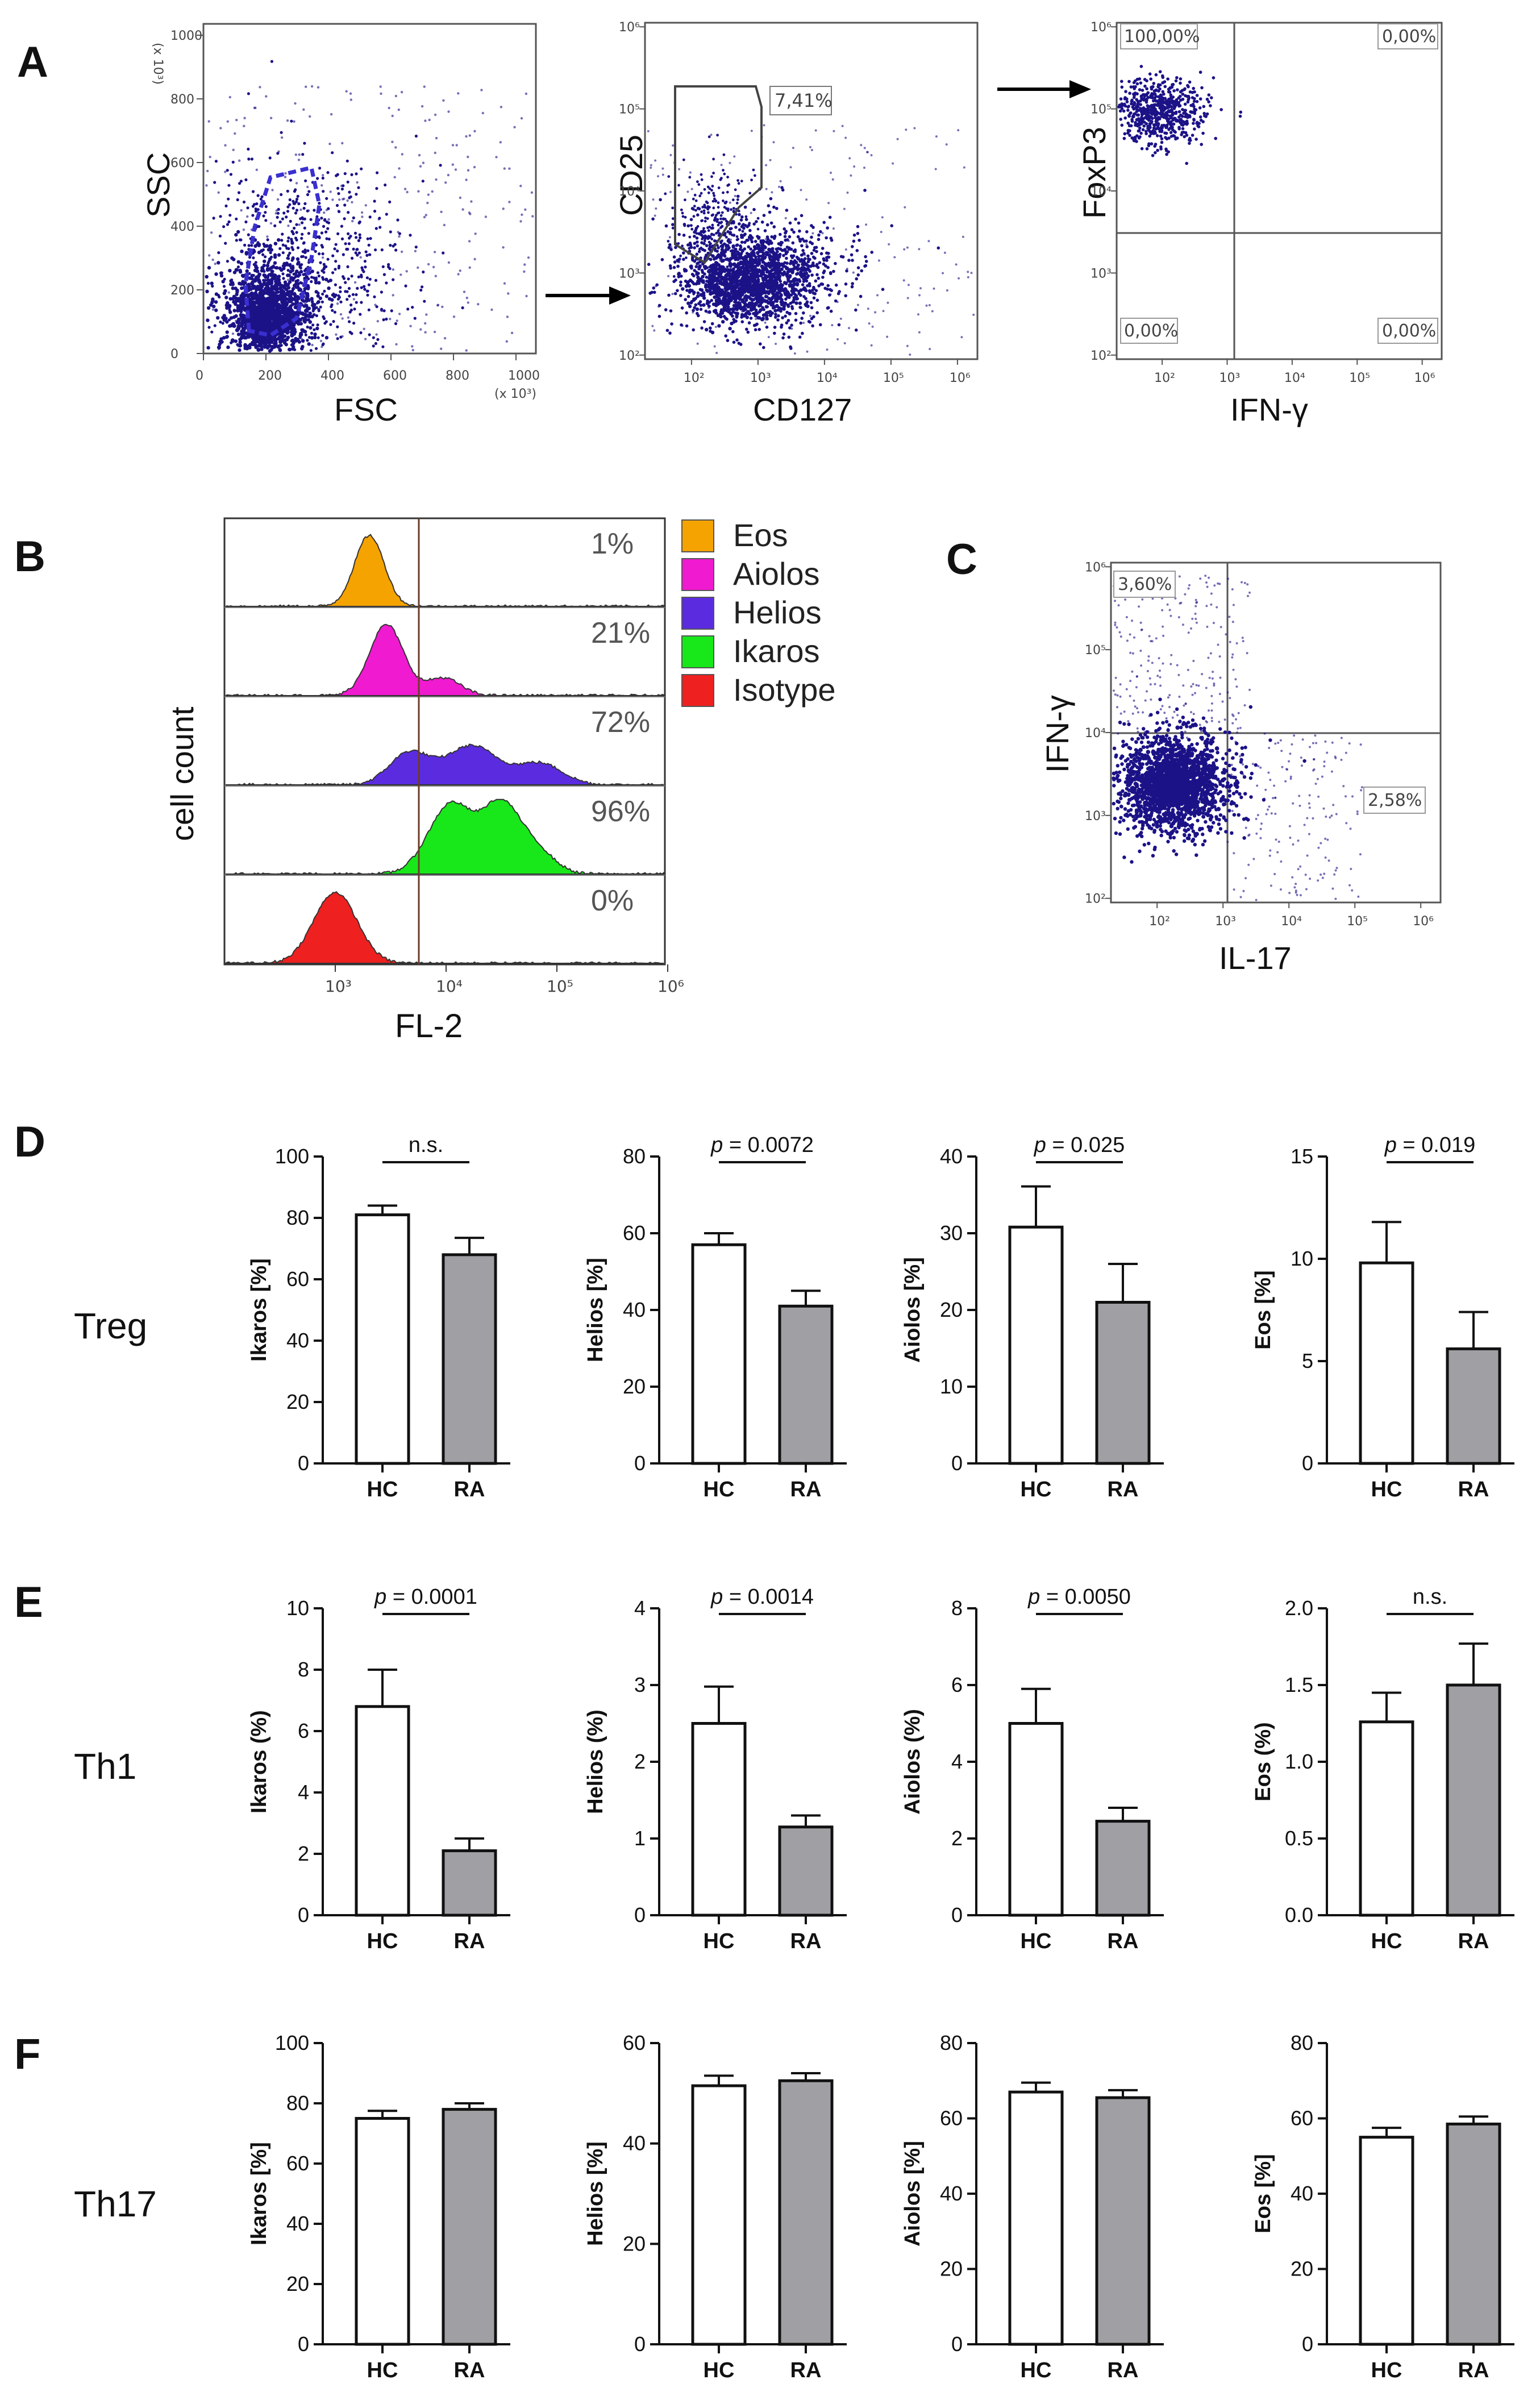  What do you see at coordinates (158, 64) in the screenshot?
I see `a1-y-unit: (x 10³)` at bounding box center [158, 64].